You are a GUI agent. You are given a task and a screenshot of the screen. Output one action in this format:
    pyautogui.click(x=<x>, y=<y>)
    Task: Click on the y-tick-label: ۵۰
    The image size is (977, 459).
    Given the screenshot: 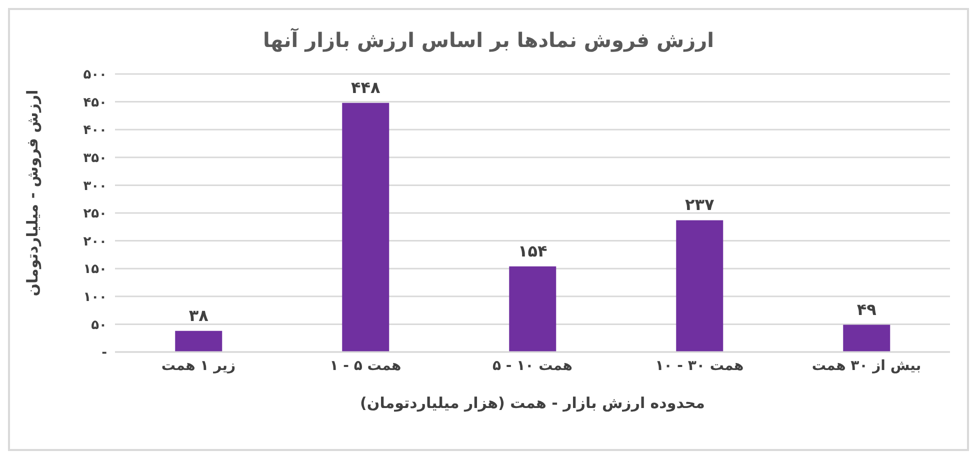 What is the action you would take?
    pyautogui.click(x=99, y=325)
    